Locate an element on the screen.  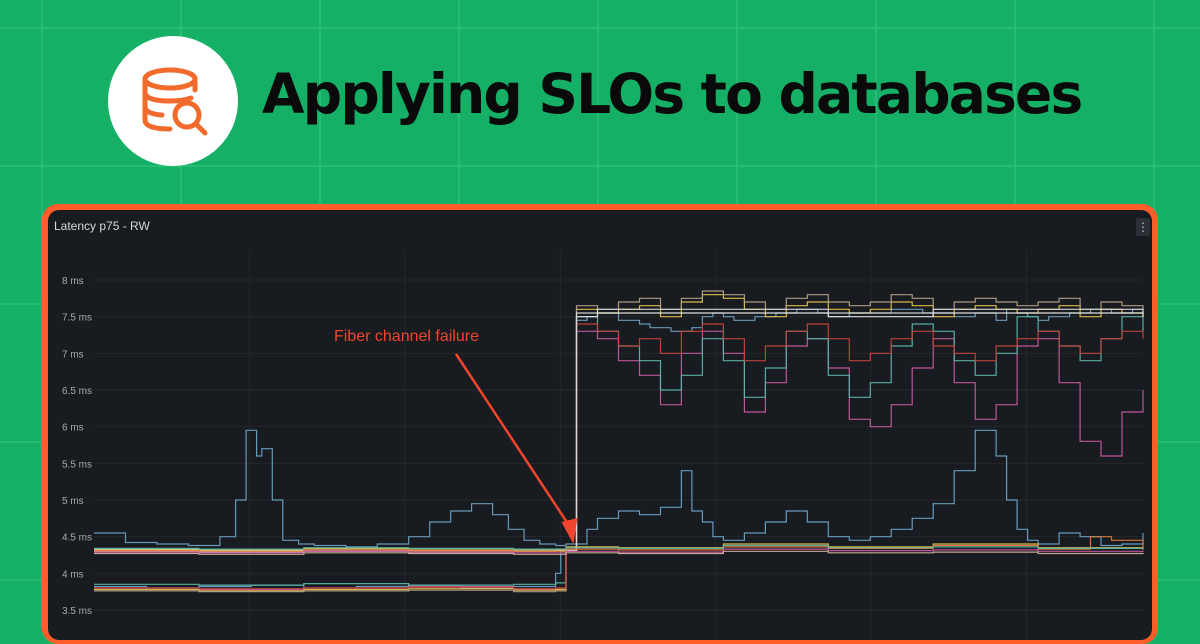
database-search-icon is located at coordinates (175, 101).